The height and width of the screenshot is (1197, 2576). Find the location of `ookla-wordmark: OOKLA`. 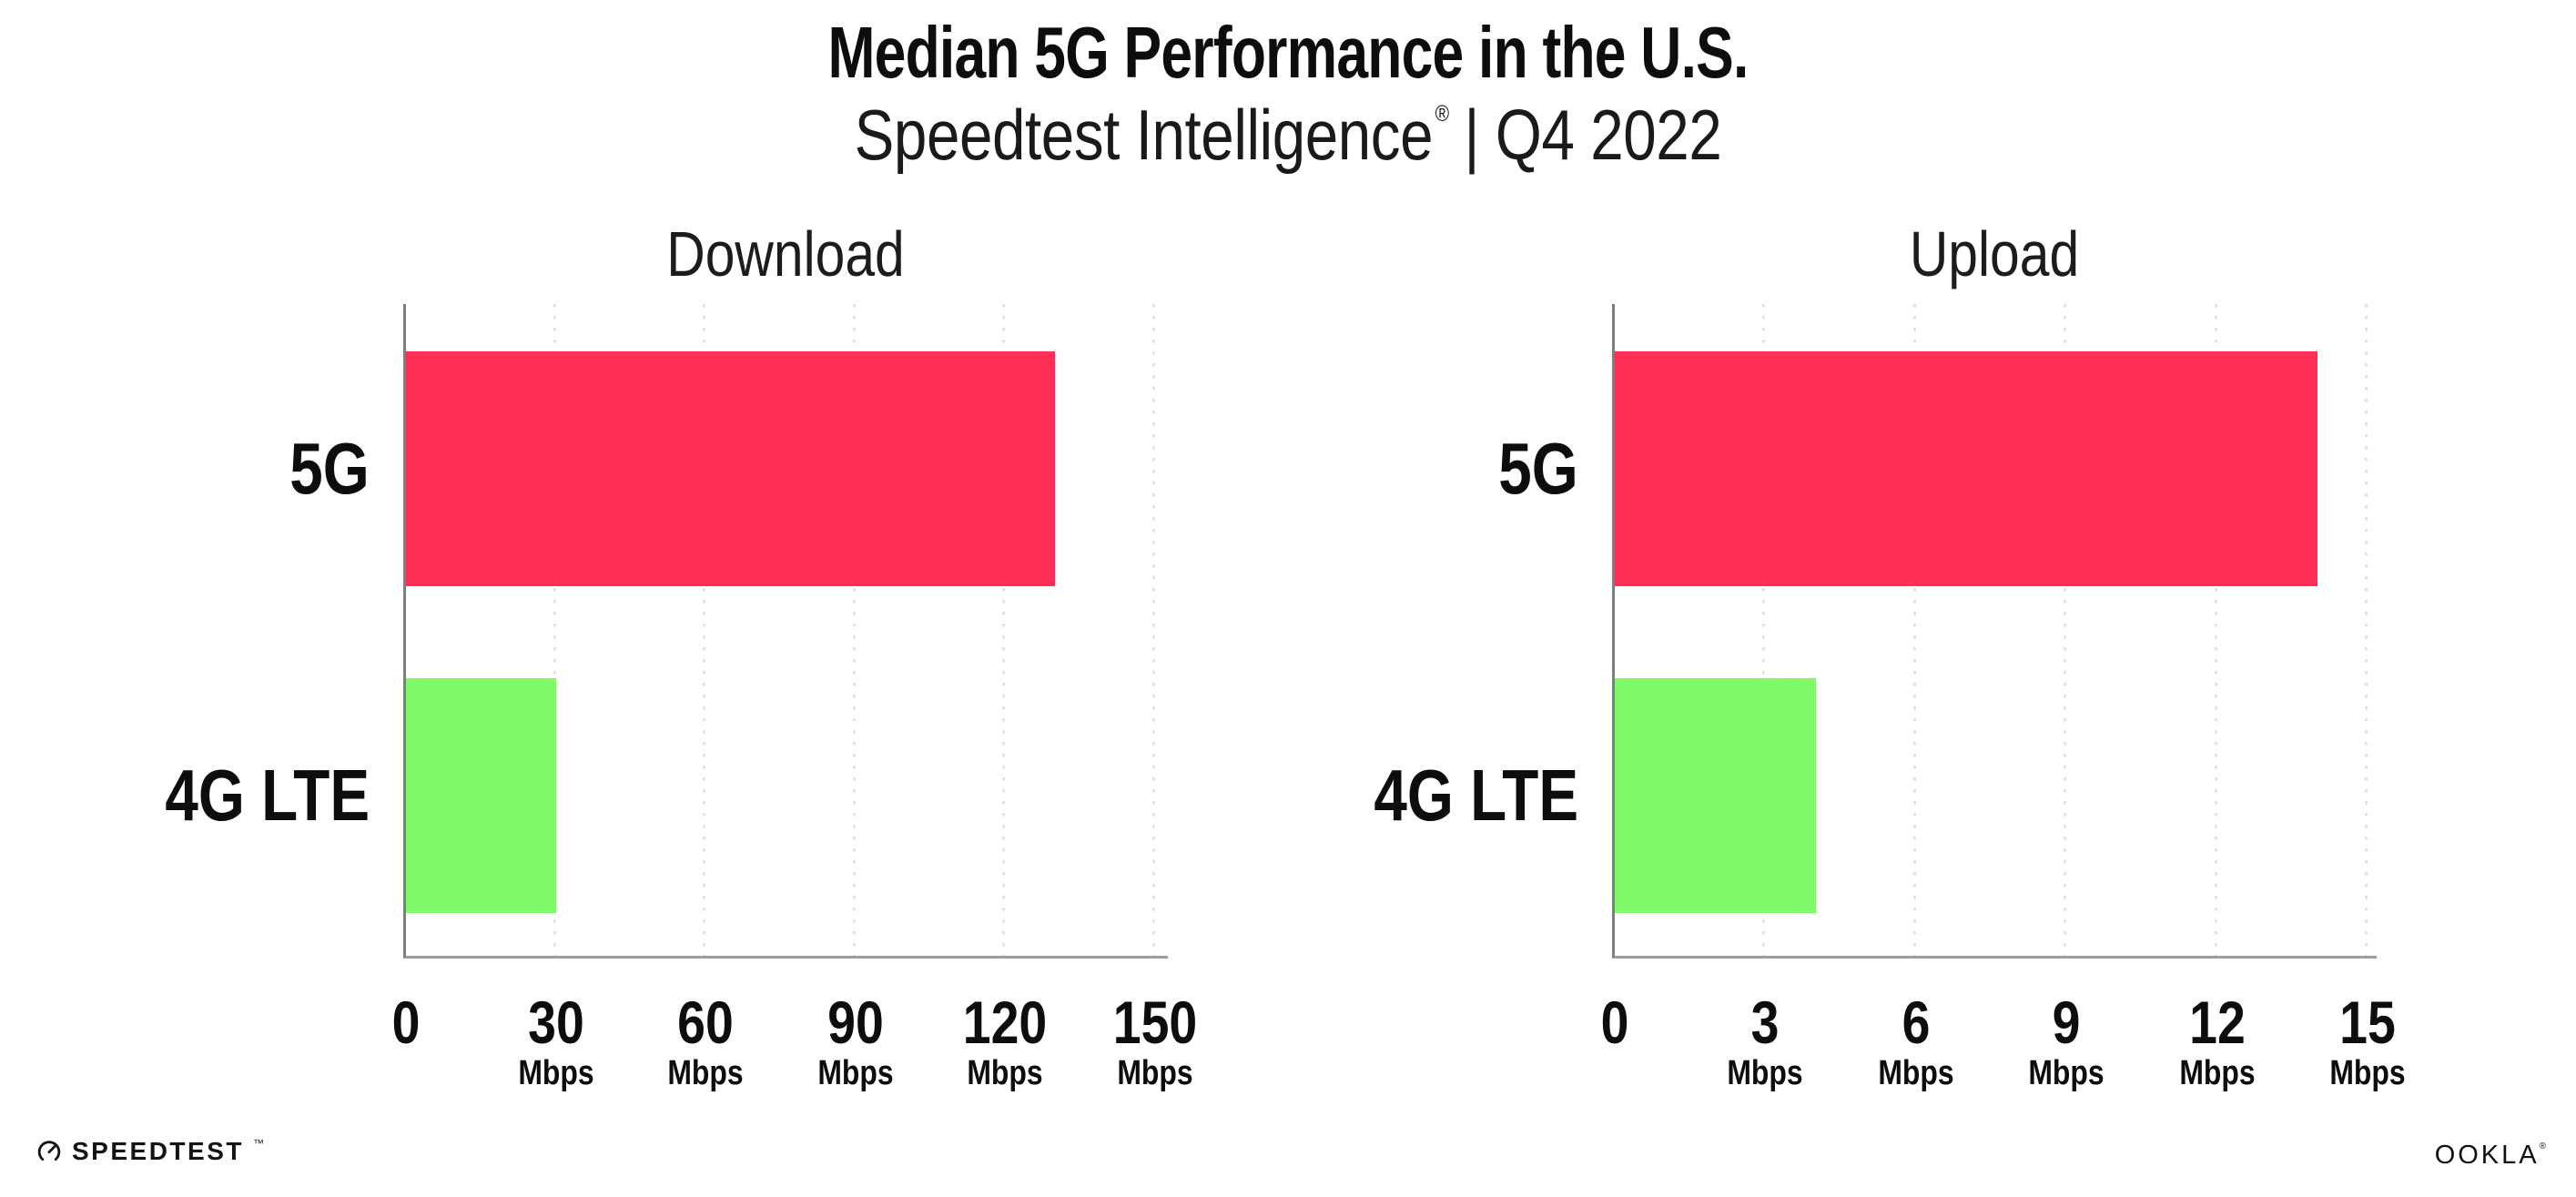

ookla-wordmark: OOKLA is located at coordinates (2487, 1156).